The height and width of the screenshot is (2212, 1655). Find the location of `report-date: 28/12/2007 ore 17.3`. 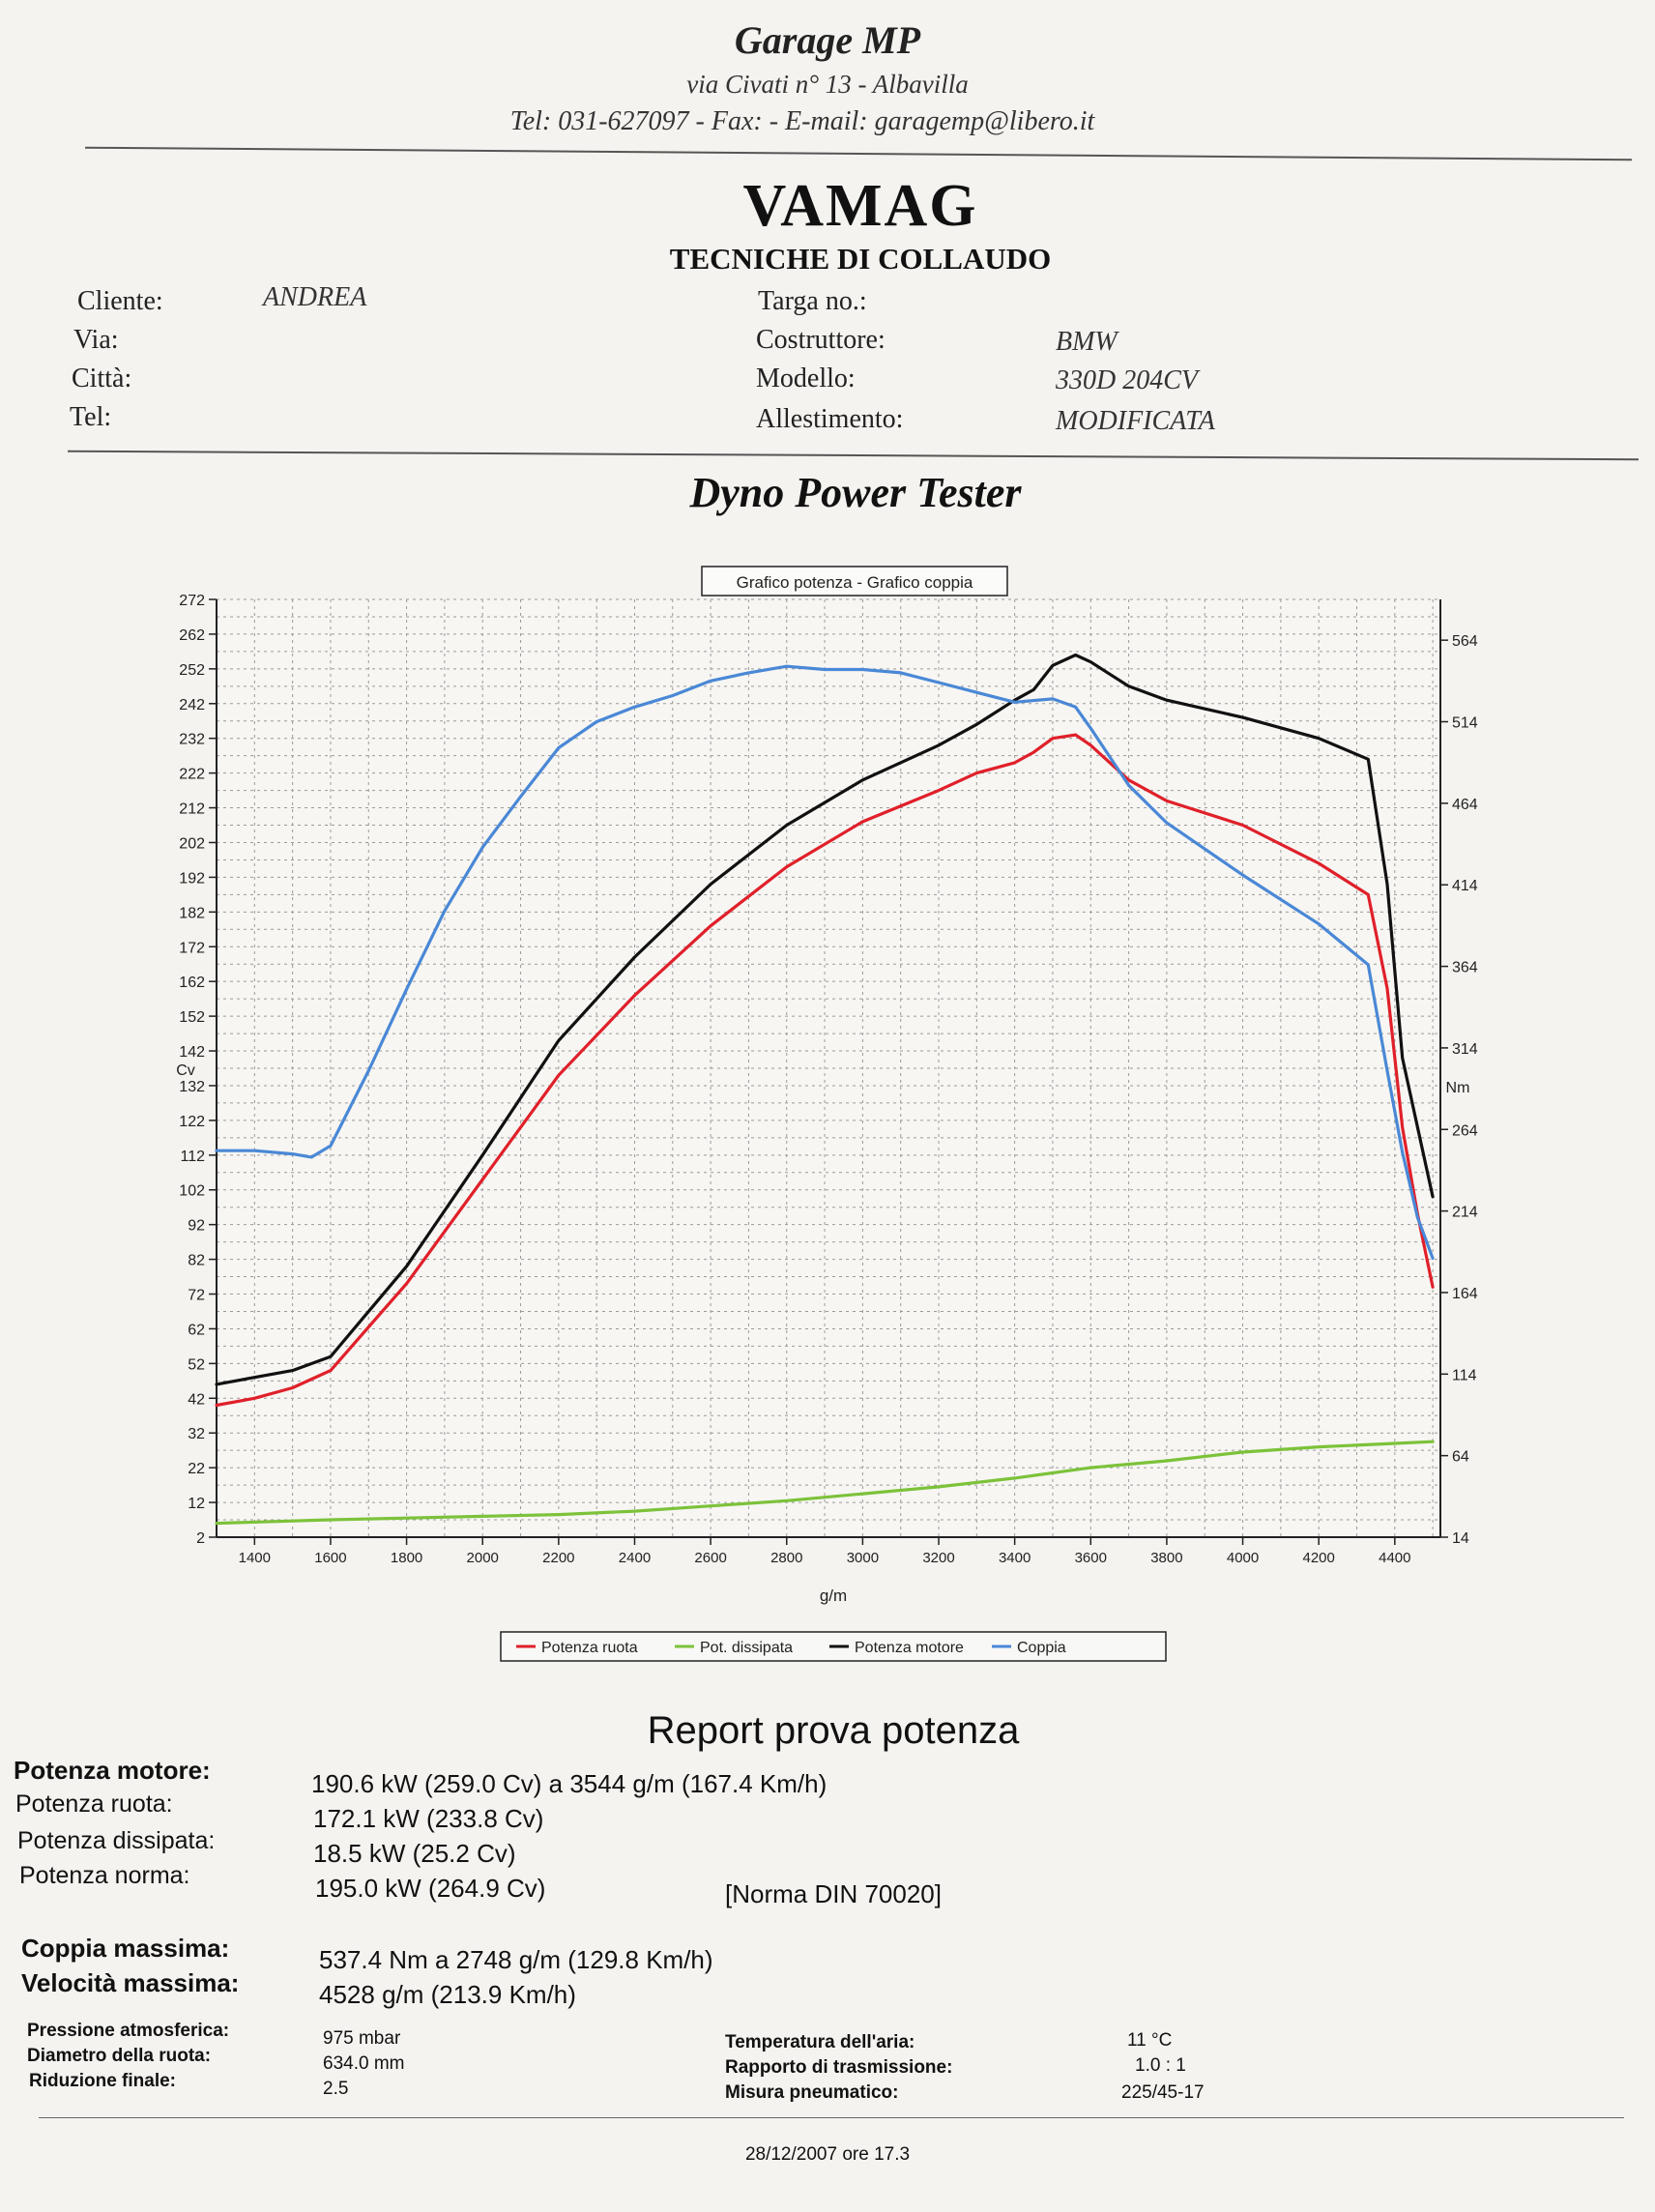

report-date: 28/12/2007 ore 17.3 is located at coordinates (827, 2154).